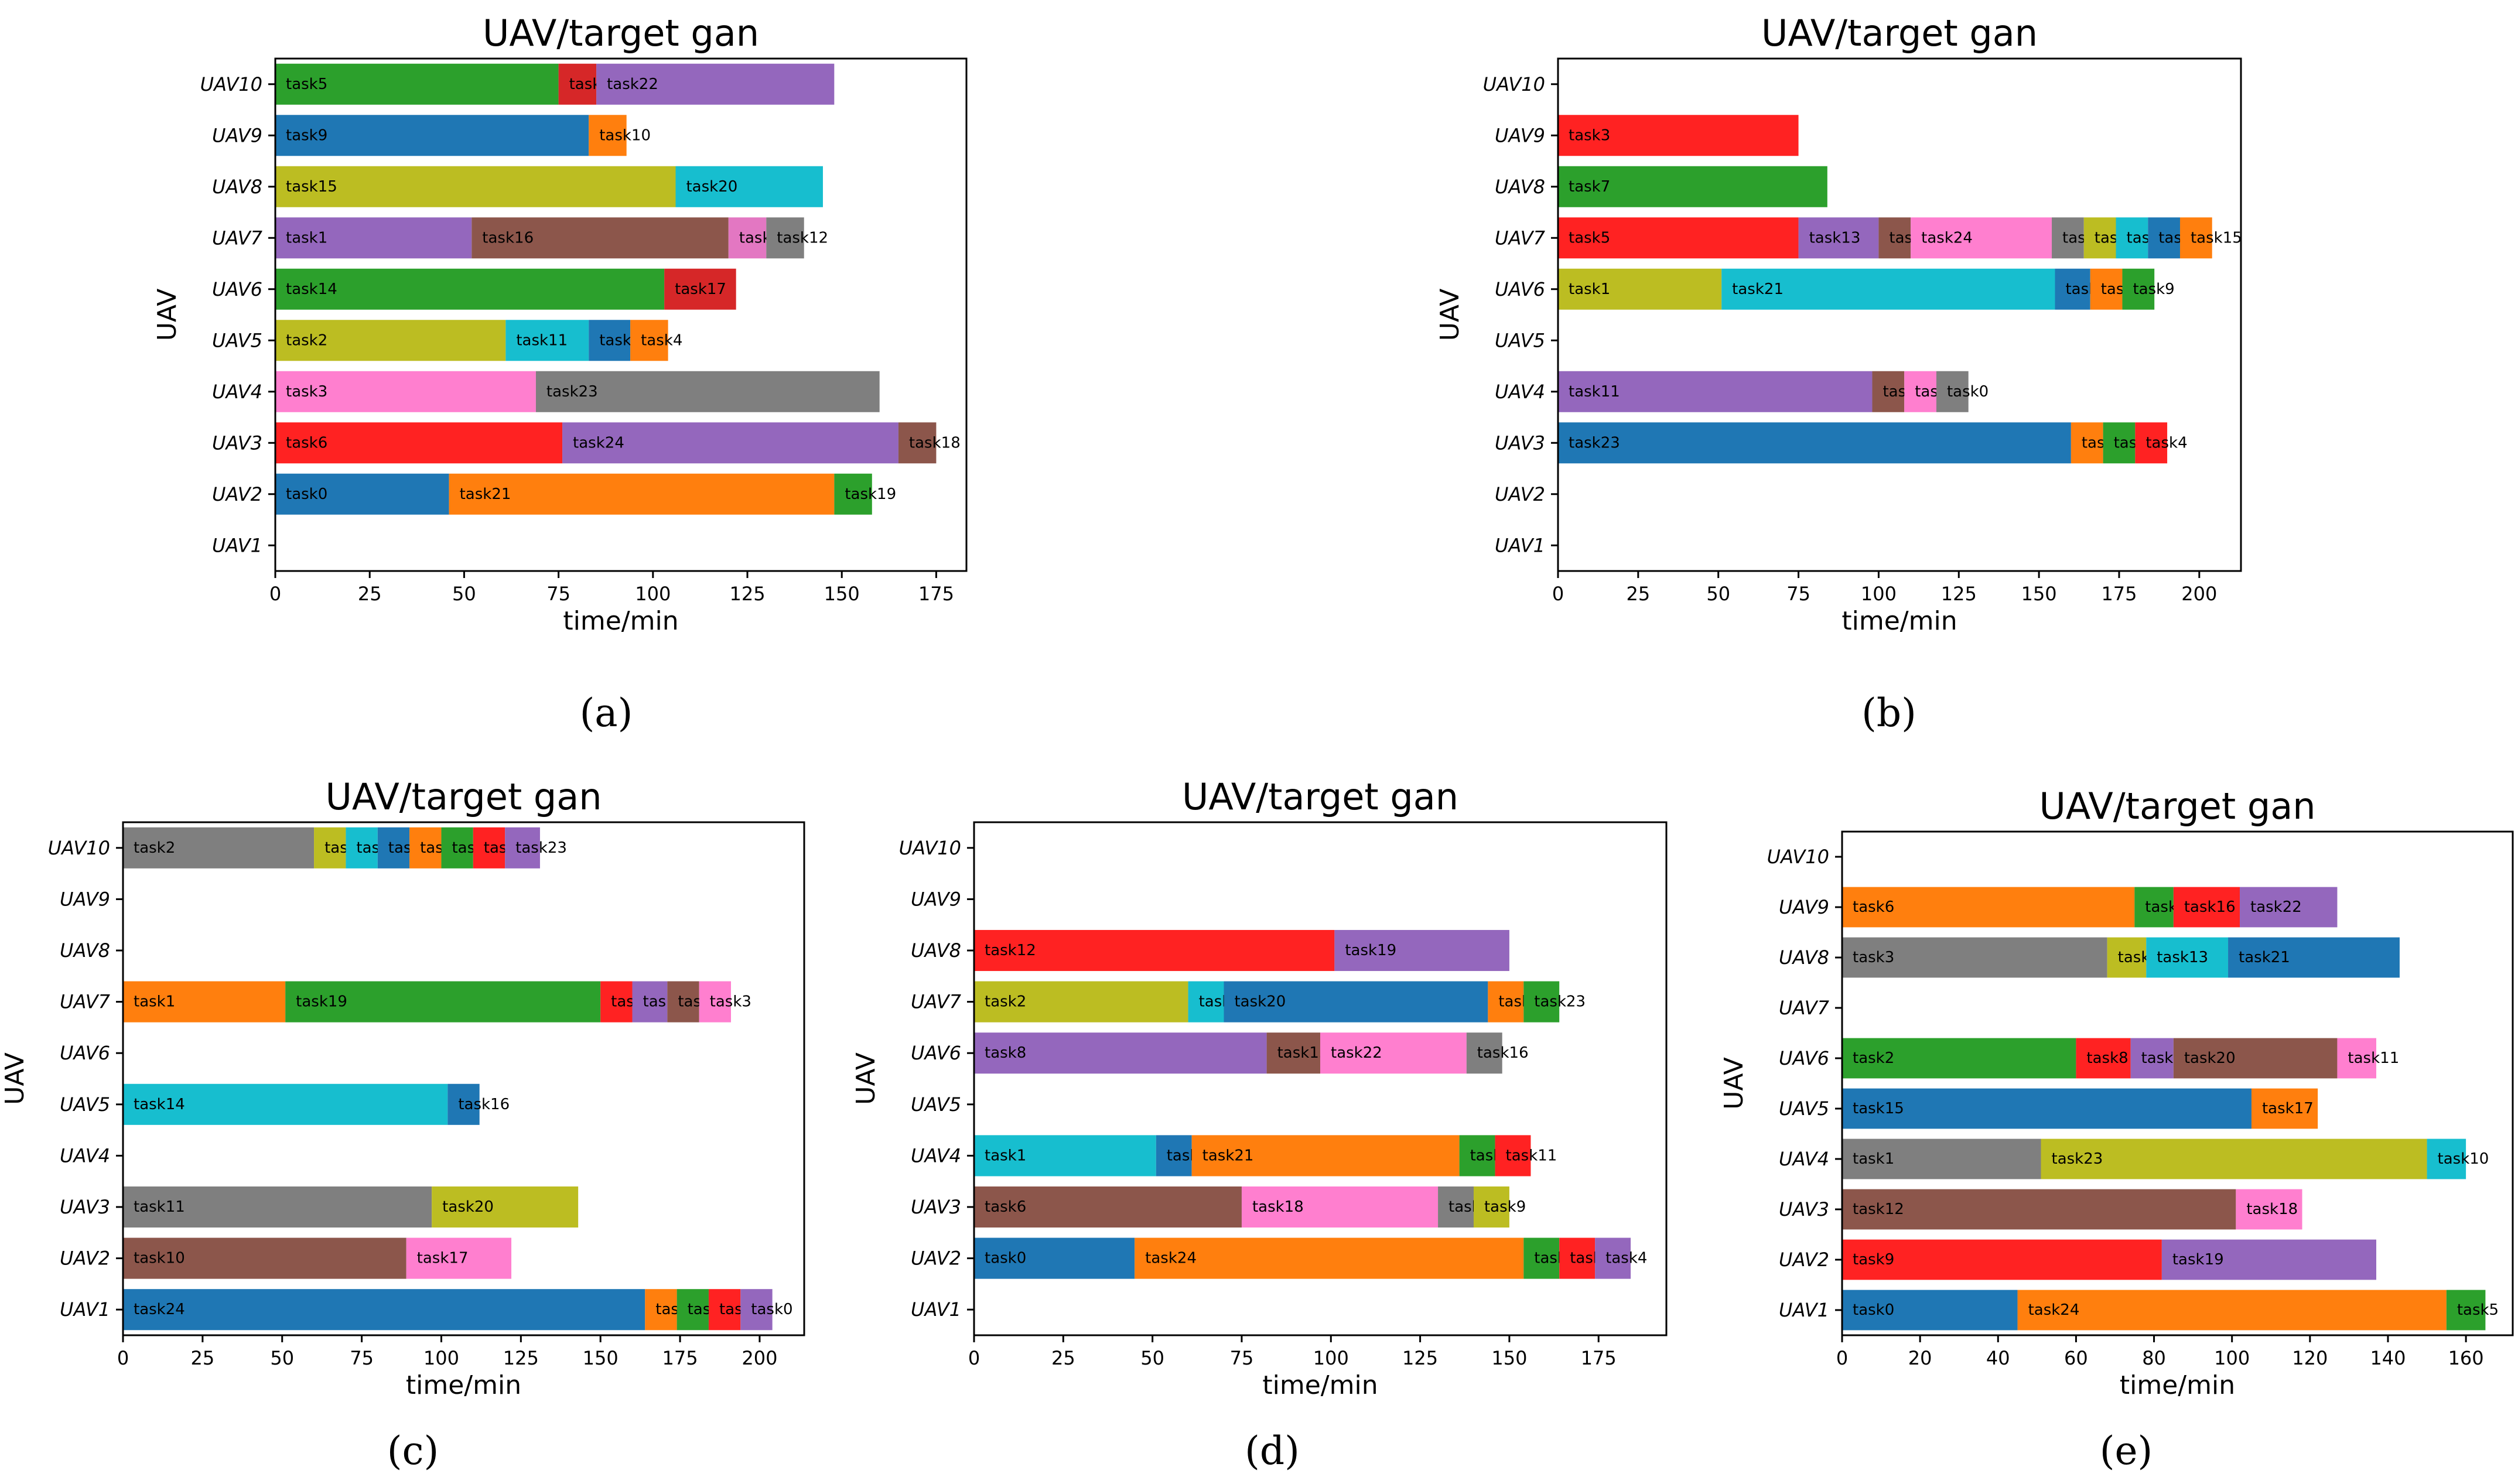 The width and height of the screenshot is (2518, 1484). I want to click on x-tick-label: 175, so click(1599, 1358).